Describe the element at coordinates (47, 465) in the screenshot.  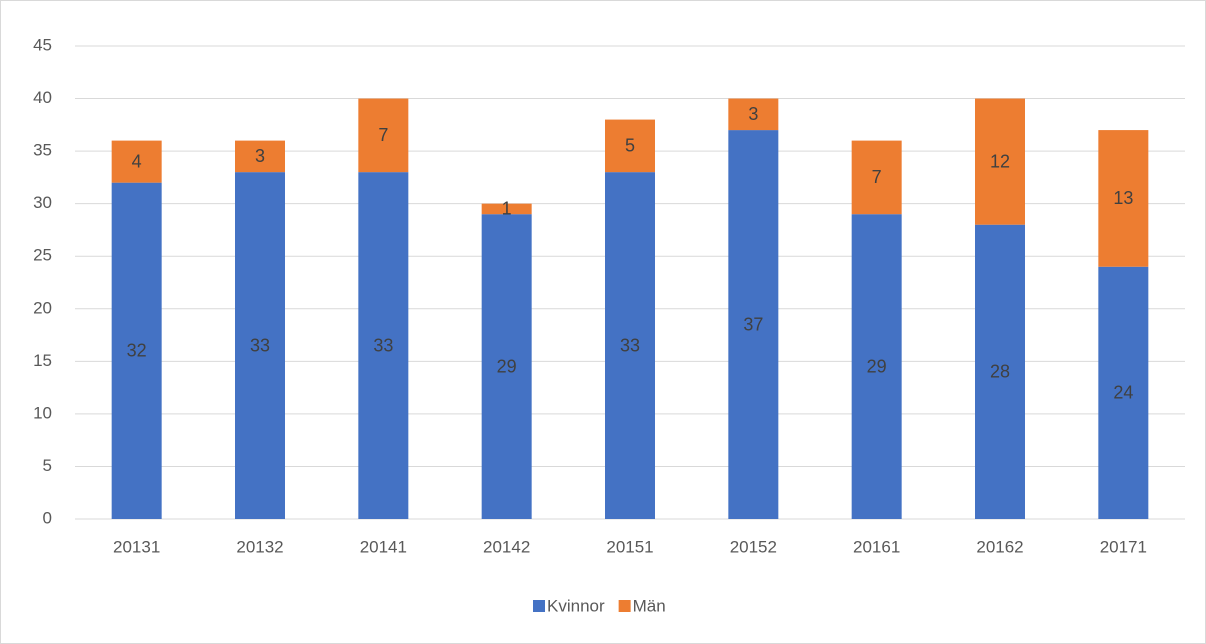
I see `y-tick-label: 5` at that location.